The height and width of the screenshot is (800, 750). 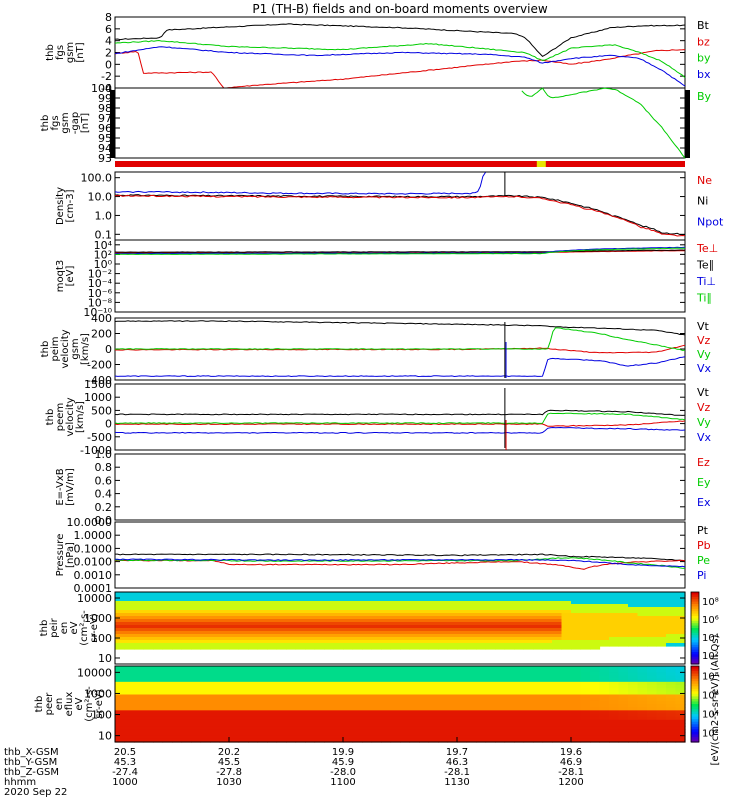 What do you see at coordinates (101, 88) in the screenshot?
I see `y-tick-label: 100` at bounding box center [101, 88].